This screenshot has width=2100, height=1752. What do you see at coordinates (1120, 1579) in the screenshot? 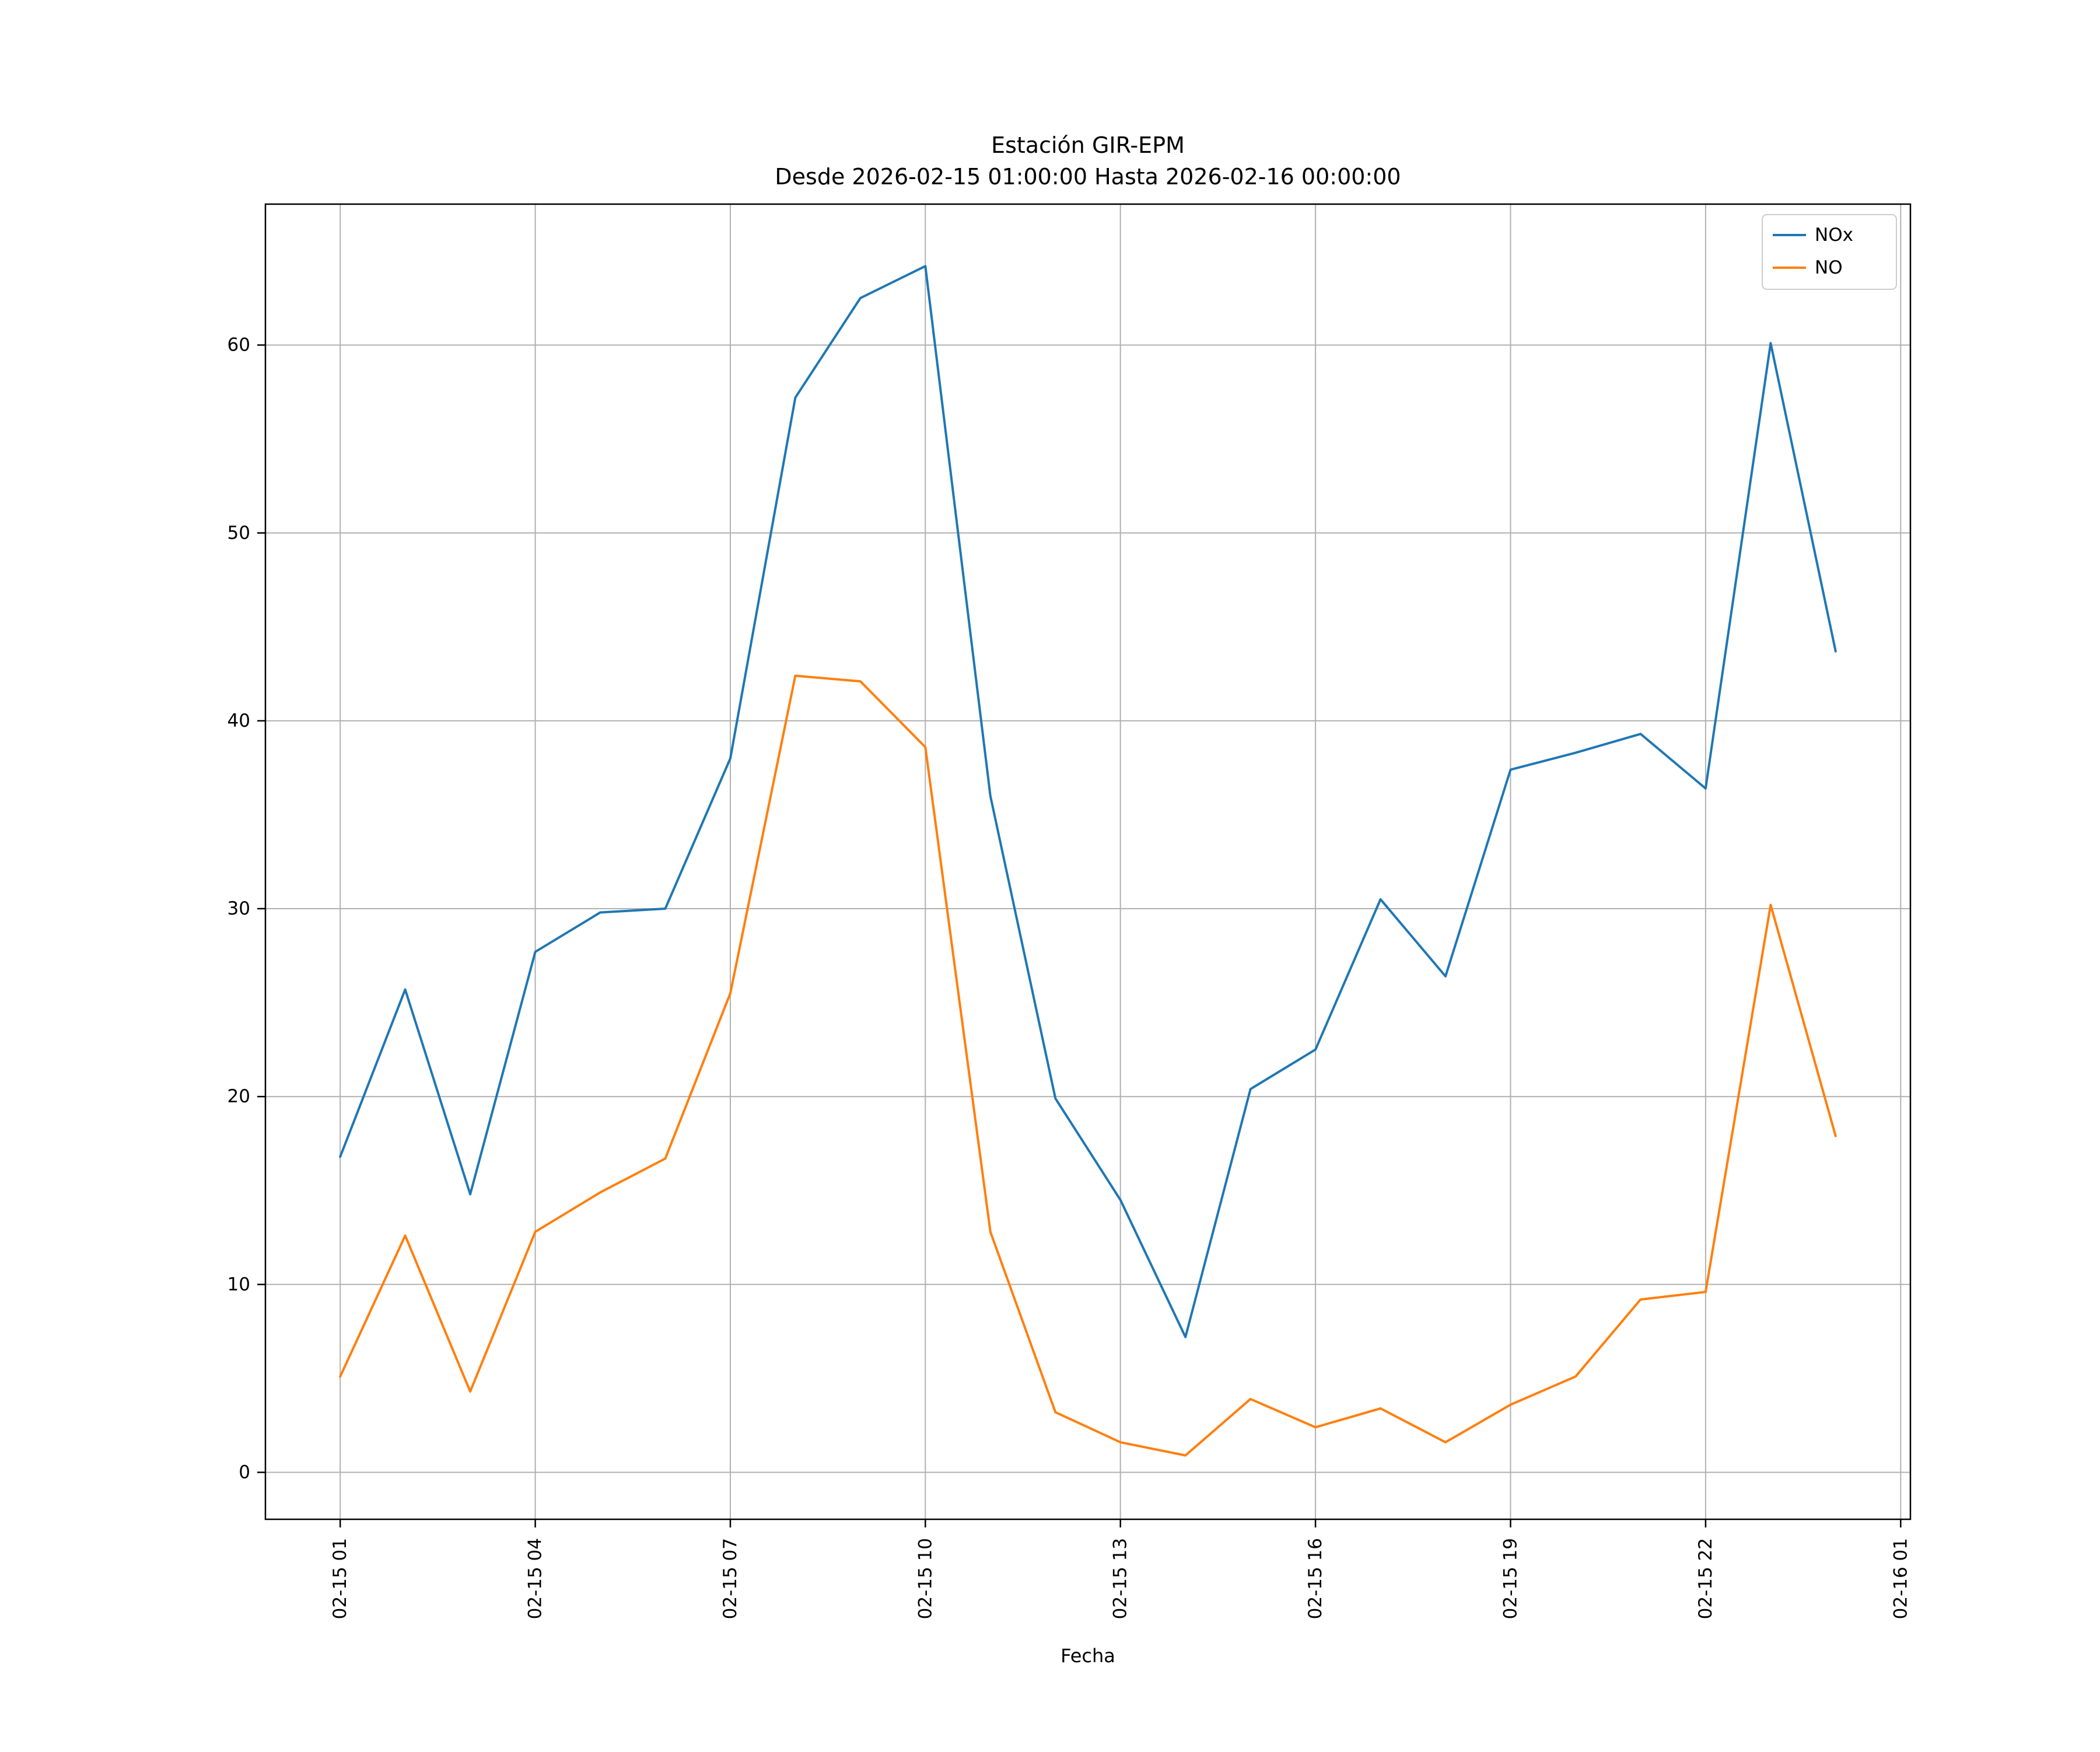
I see `x-tick-label: 02-15 13` at bounding box center [1120, 1579].